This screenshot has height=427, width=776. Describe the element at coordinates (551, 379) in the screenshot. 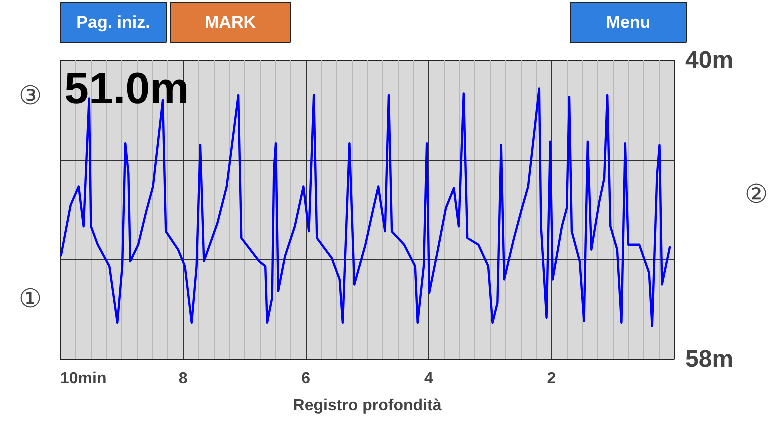

I see `x-tick-label: 2` at that location.